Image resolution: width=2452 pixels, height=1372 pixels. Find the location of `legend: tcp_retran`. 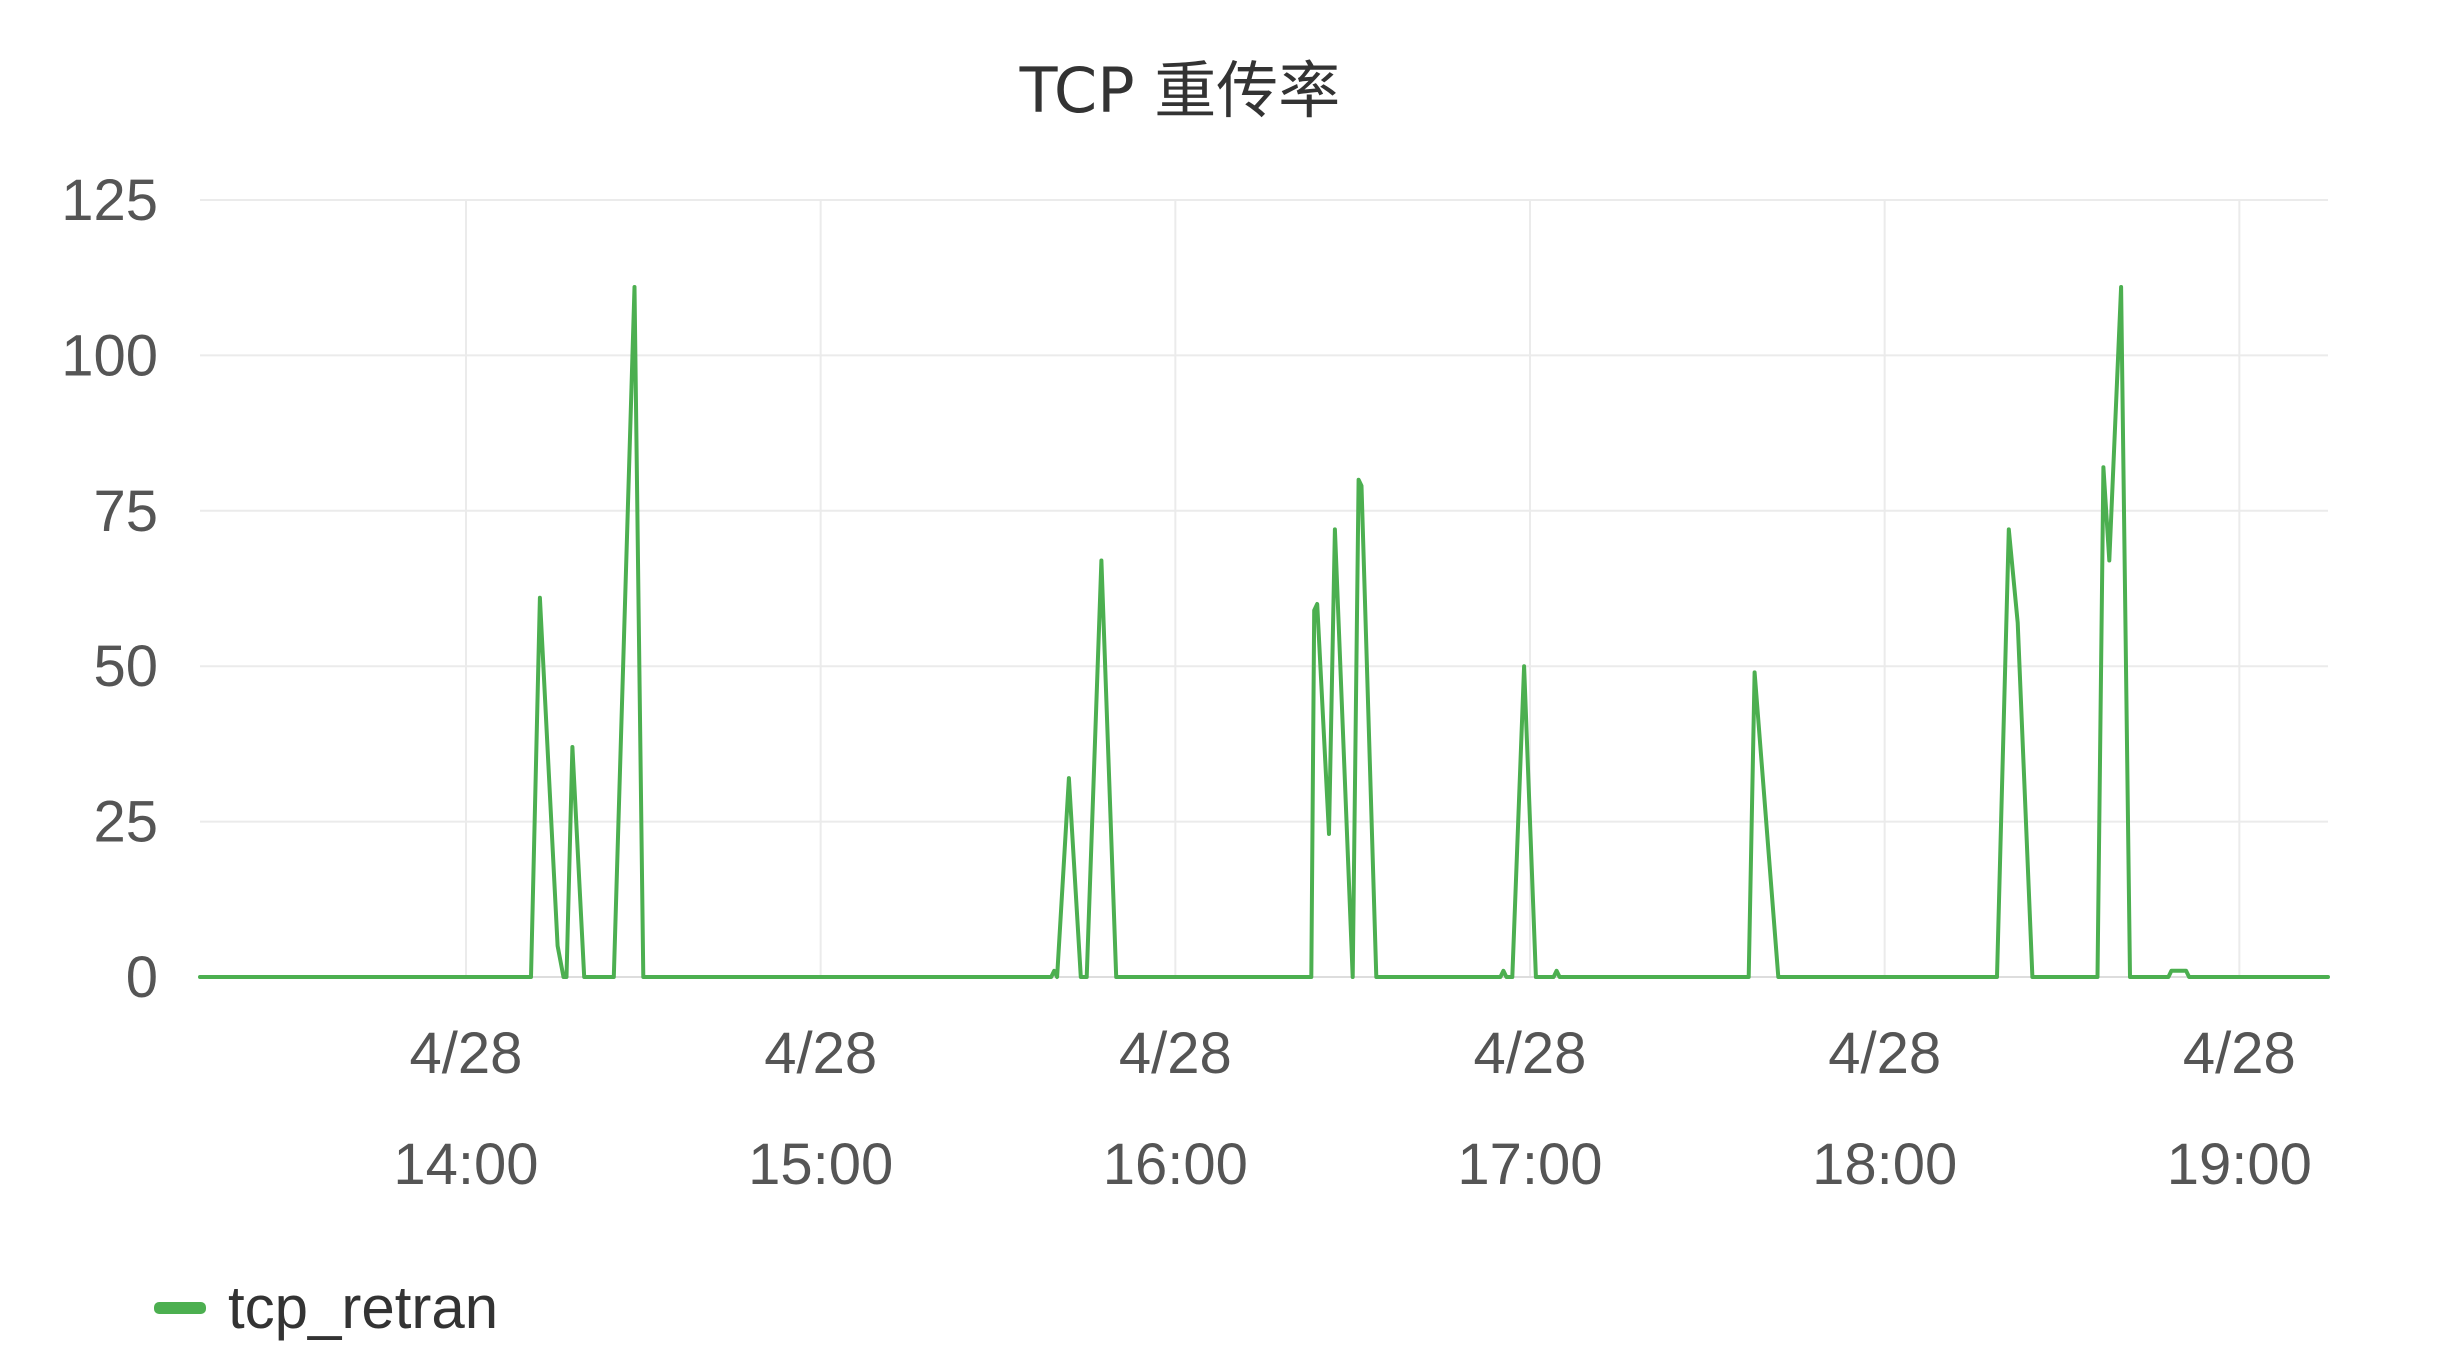

legend: tcp_retran is located at coordinates (326, 1307).